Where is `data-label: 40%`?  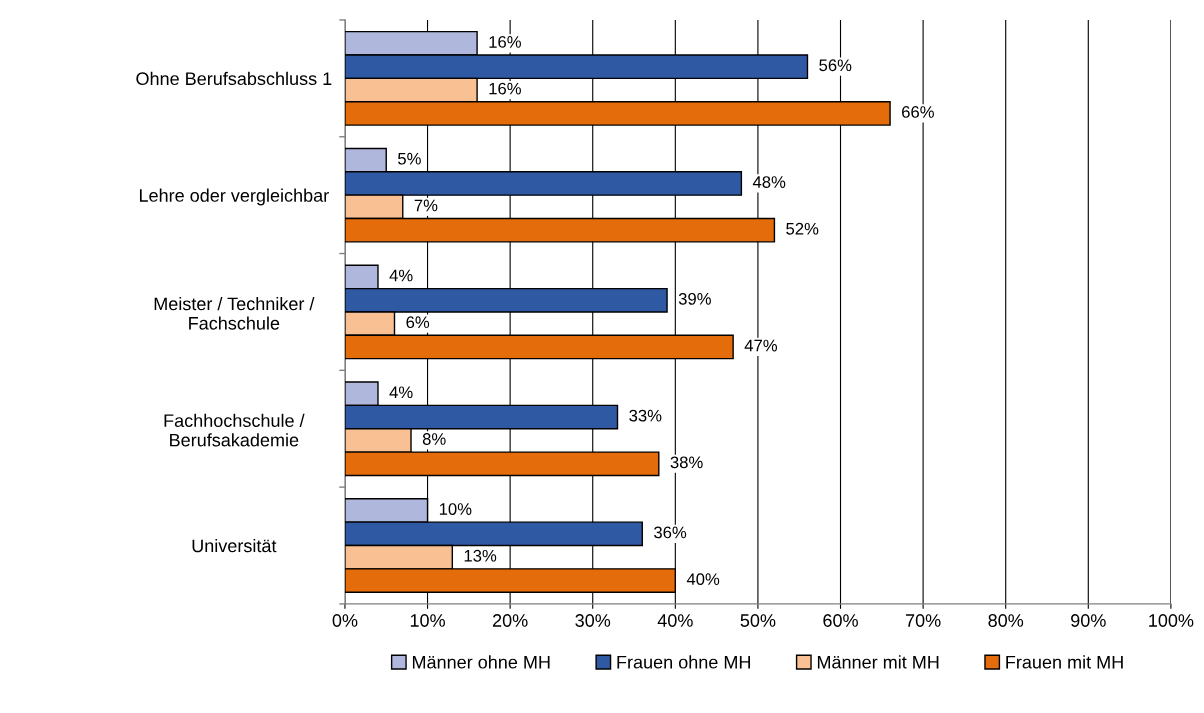 data-label: 40% is located at coordinates (703, 579).